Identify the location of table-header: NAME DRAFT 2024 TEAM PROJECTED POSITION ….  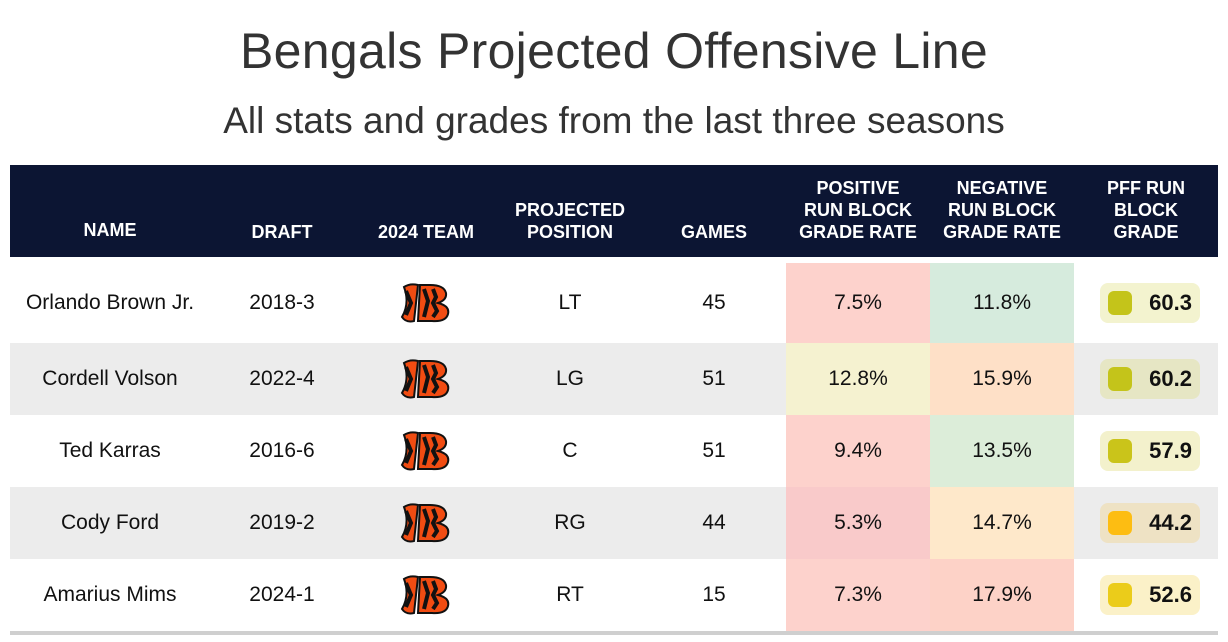
(614, 211).